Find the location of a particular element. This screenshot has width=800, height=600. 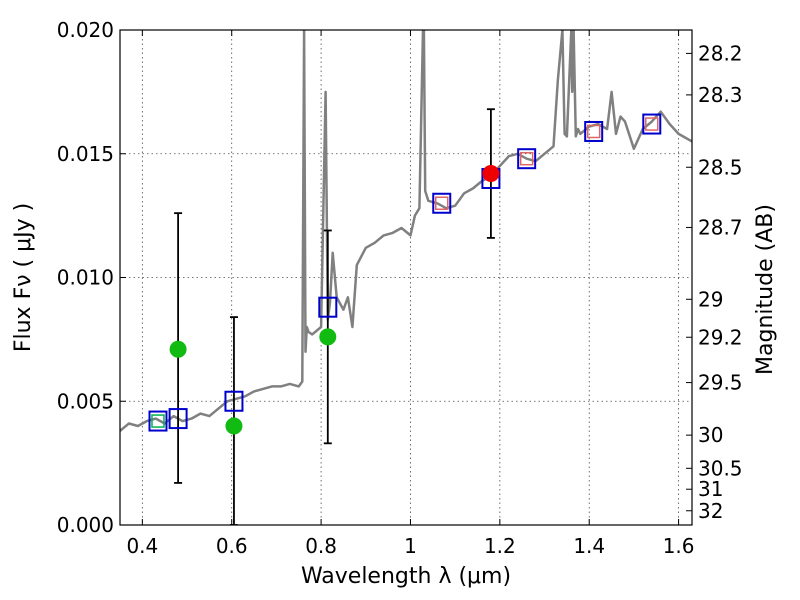

x-tick-label: 0.6 is located at coordinates (232, 546).